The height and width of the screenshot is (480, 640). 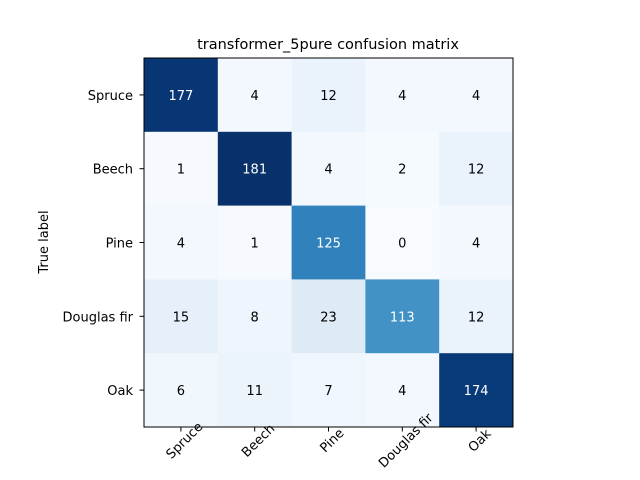 I want to click on cell-value-label: 8, so click(x=255, y=317).